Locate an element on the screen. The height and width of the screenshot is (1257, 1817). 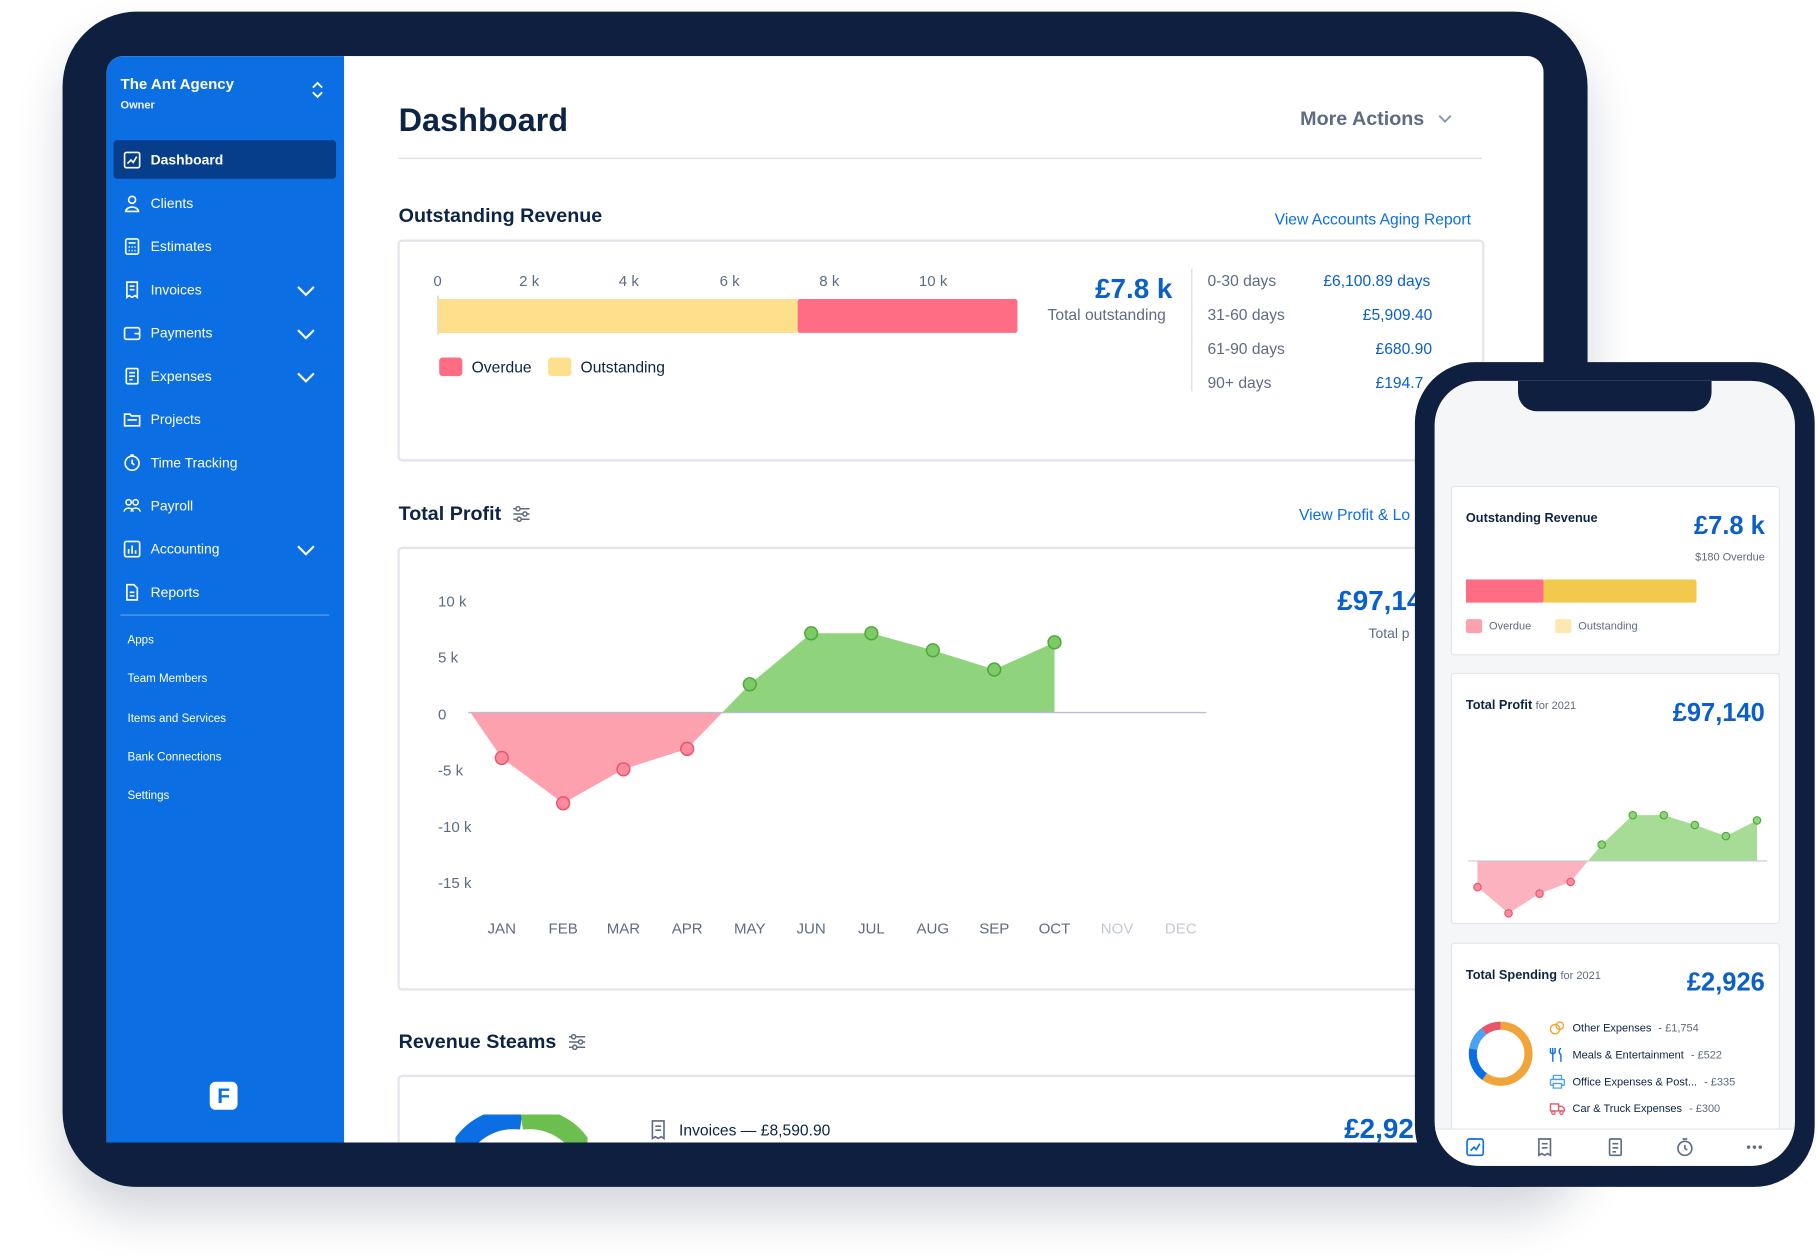
sidebar-item-apps: Apps is located at coordinates (140, 641).